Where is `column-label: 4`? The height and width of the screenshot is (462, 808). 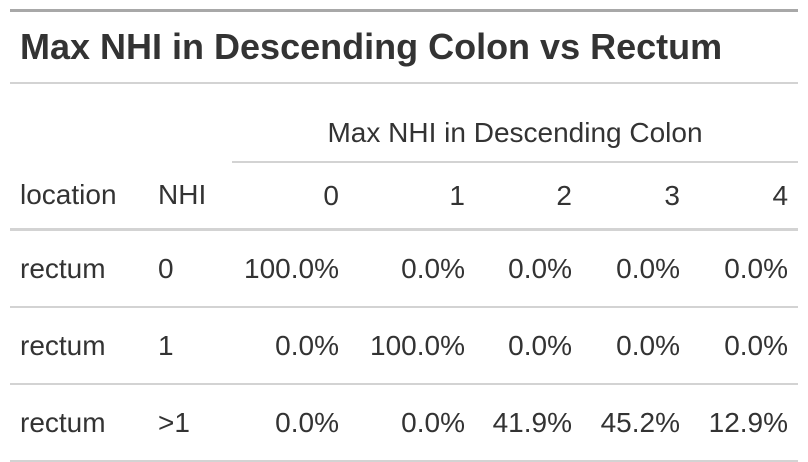 column-label: 4 is located at coordinates (744, 196).